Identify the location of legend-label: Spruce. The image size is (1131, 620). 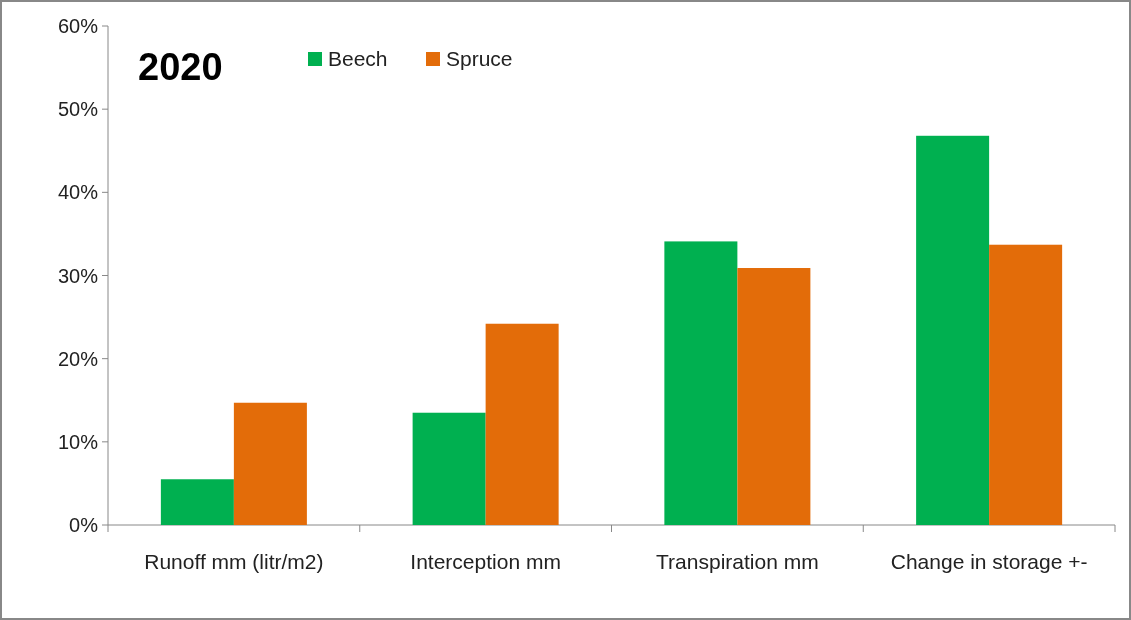
(479, 59).